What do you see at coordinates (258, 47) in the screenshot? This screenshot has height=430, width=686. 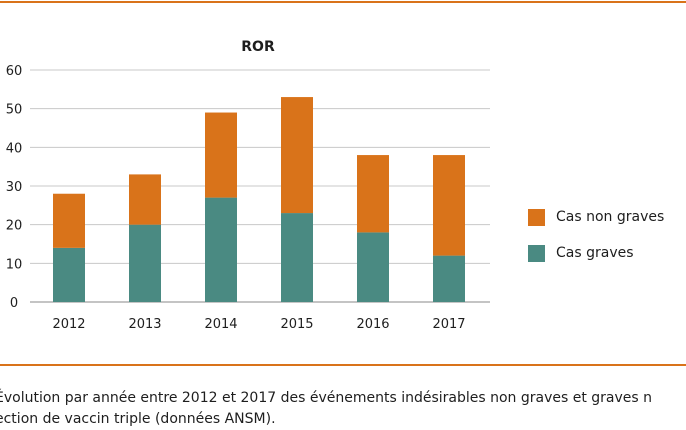 I see `chart-title: ROR` at bounding box center [258, 47].